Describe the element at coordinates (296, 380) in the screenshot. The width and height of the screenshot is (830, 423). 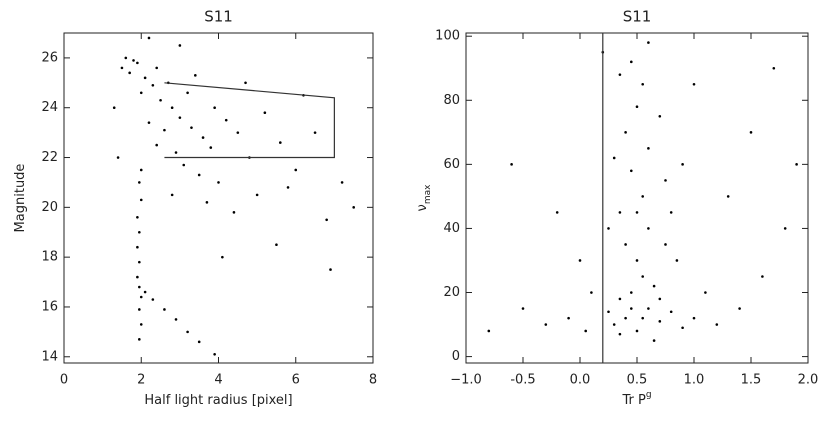
I see `x-tick-label: 6` at that location.